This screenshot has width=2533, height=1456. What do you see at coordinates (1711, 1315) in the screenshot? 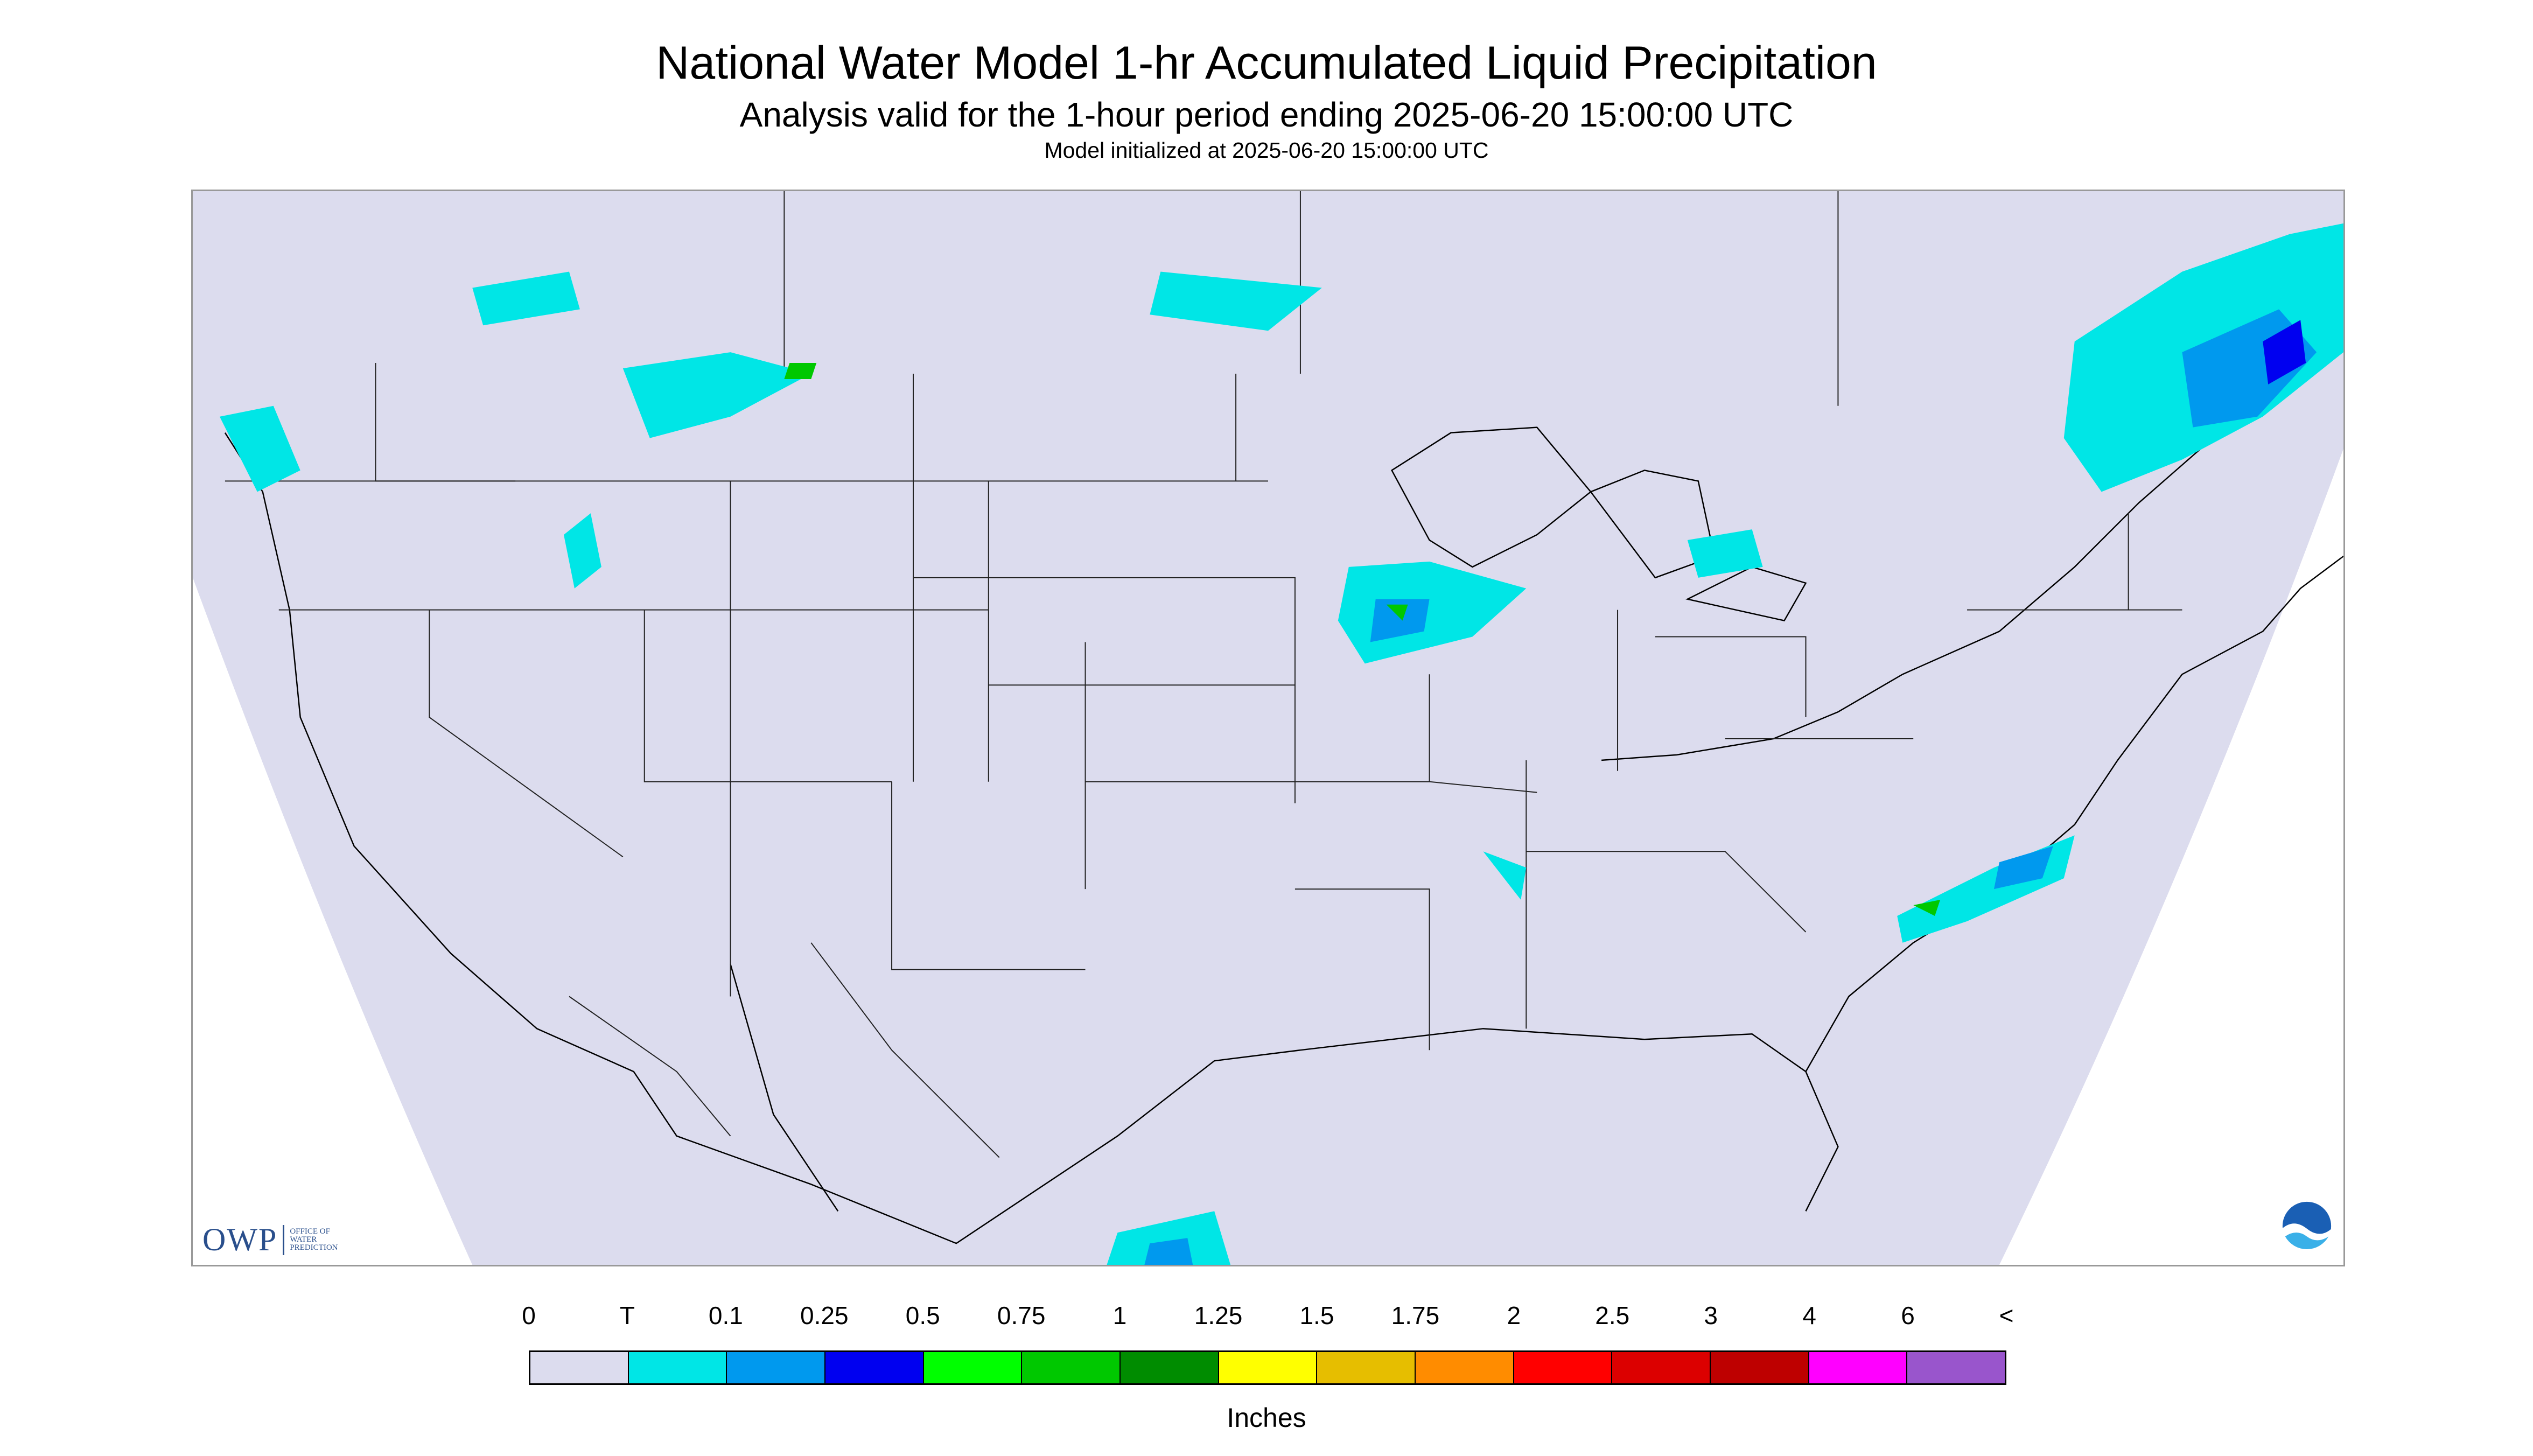
I see `legend-tick-label: 3` at bounding box center [1711, 1315].